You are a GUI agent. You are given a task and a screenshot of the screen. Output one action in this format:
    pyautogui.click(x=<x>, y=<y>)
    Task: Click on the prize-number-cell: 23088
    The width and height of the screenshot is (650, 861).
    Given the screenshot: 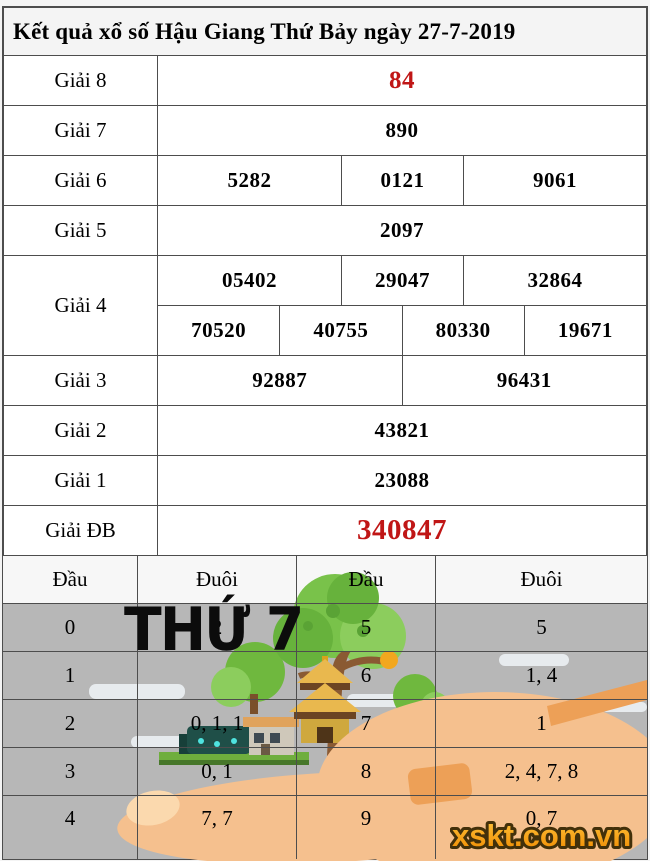 What is the action you would take?
    pyautogui.click(x=402, y=480)
    